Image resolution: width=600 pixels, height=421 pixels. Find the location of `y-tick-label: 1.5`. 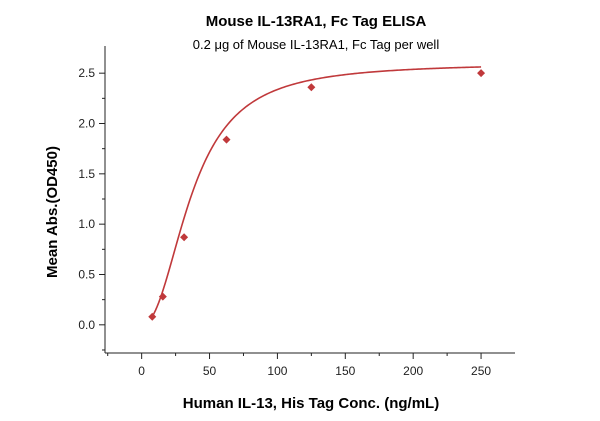

y-tick-label: 1.5 is located at coordinates (86, 174).